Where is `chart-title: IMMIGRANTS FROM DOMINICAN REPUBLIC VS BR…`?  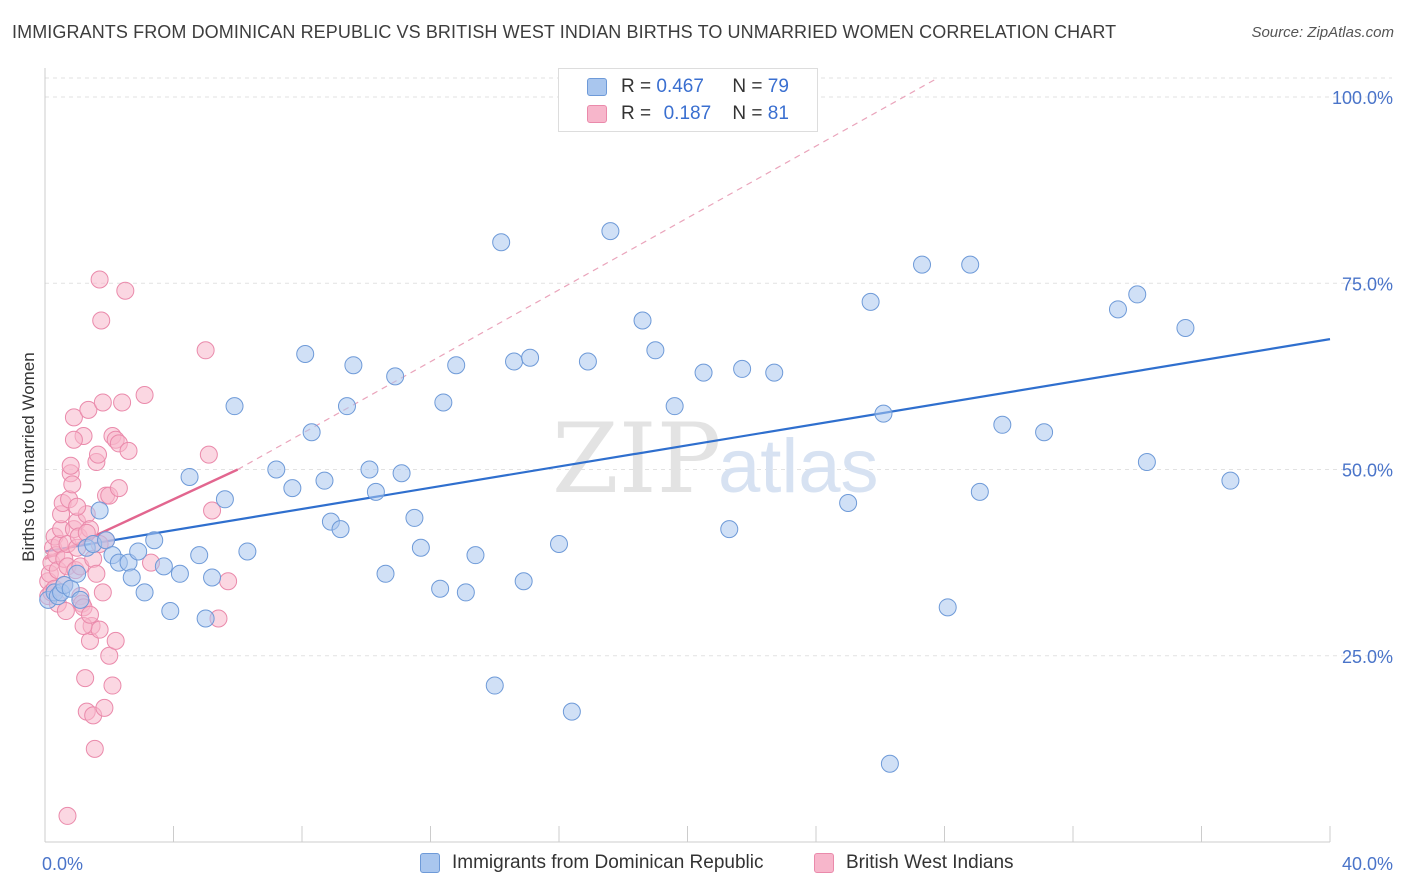
chart-title: IMMIGRANTS FROM DOMINICAN REPUBLIC VS BR… is located at coordinates (564, 32).